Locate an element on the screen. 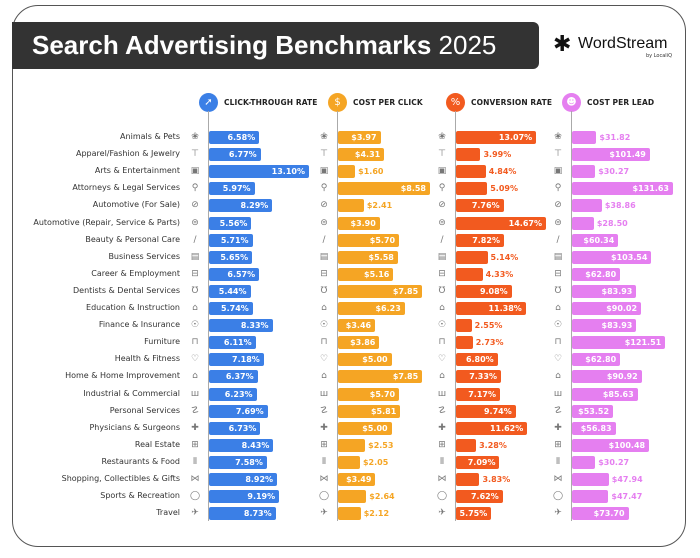 The image size is (700, 558). data-label: $47.47 is located at coordinates (627, 497).